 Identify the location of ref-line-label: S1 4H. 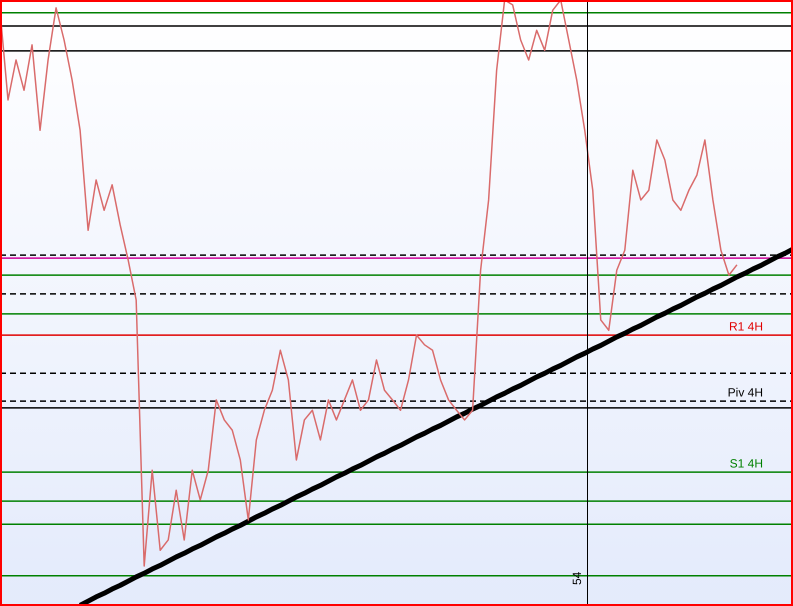
(746, 463).